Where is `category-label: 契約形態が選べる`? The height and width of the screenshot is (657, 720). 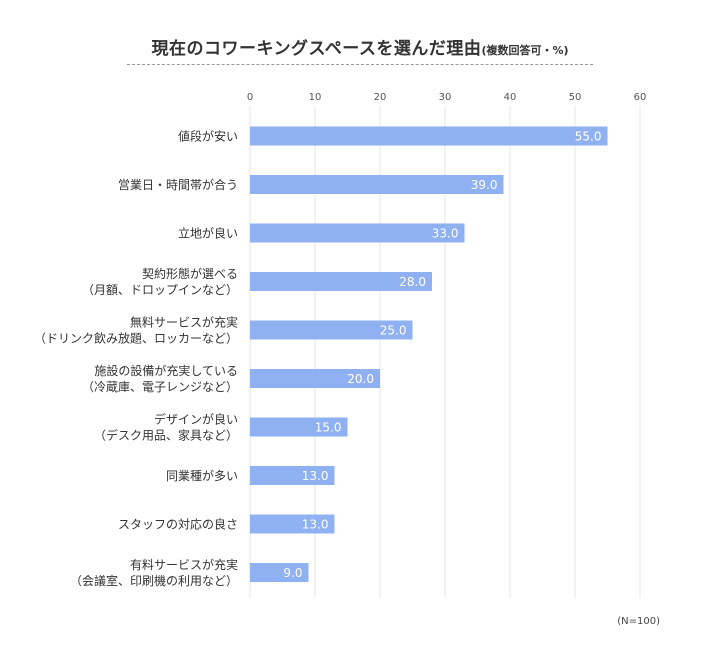
category-label: 契約形態が選べる is located at coordinates (190, 273).